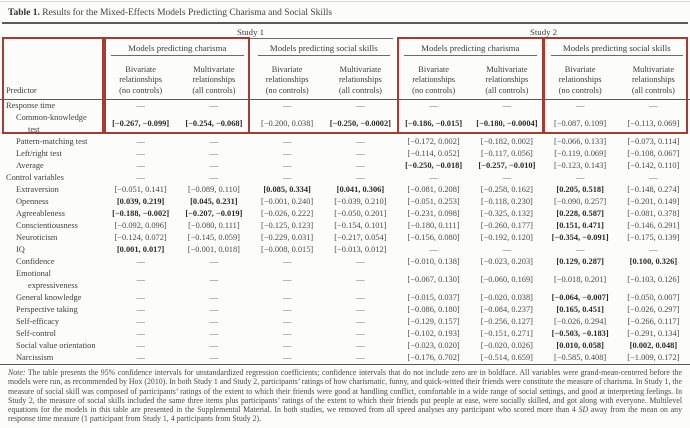  What do you see at coordinates (433, 345) in the screenshot?
I see `ci-cell: [−0.023, 0.020]` at bounding box center [433, 345].